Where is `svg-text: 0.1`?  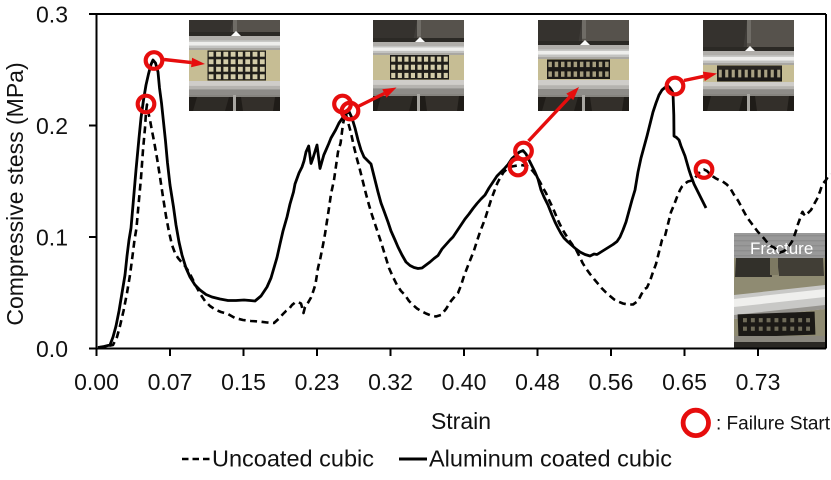
svg-text: 0.1 is located at coordinates (52, 237).